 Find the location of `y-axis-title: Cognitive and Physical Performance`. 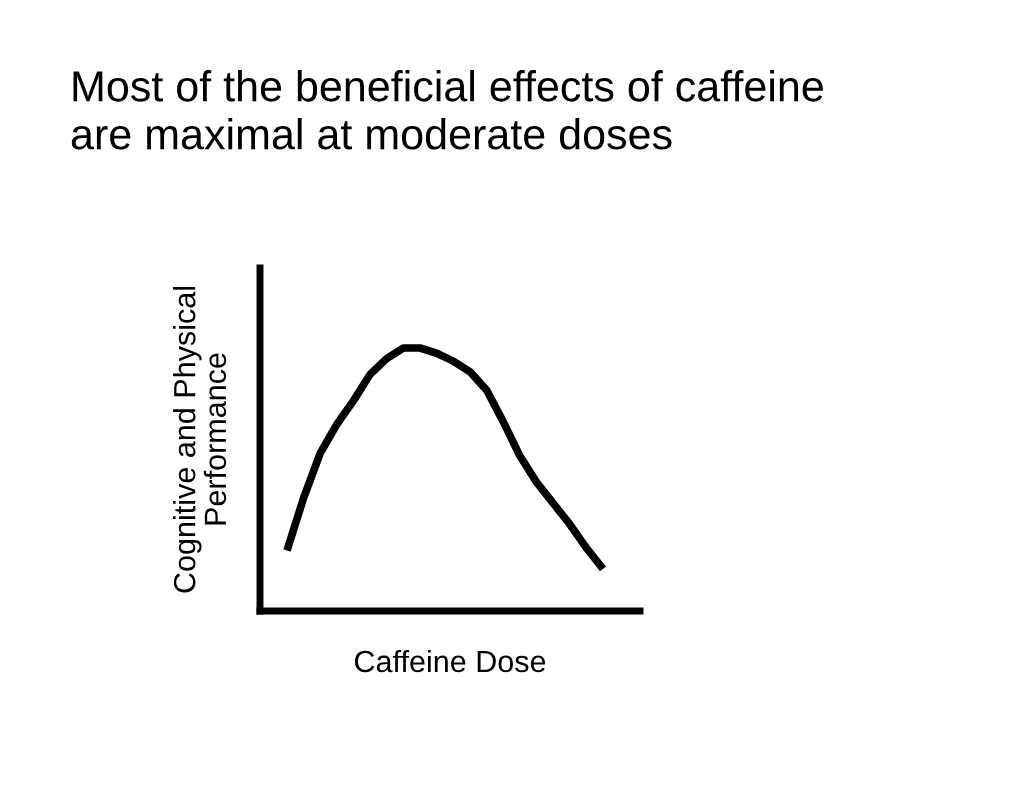

y-axis-title: Cognitive and Physical Performance is located at coordinates (200, 439).